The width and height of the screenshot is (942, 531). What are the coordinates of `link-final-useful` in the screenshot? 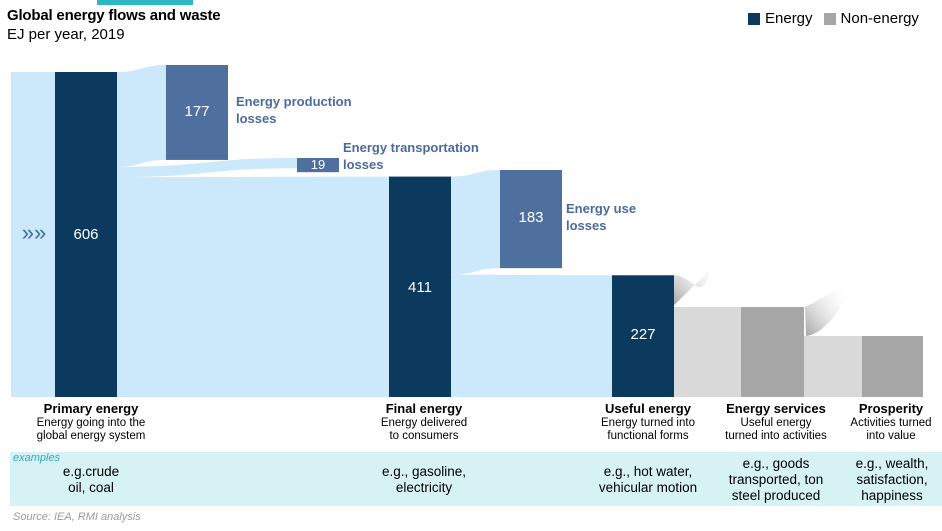 It's located at (531, 335).